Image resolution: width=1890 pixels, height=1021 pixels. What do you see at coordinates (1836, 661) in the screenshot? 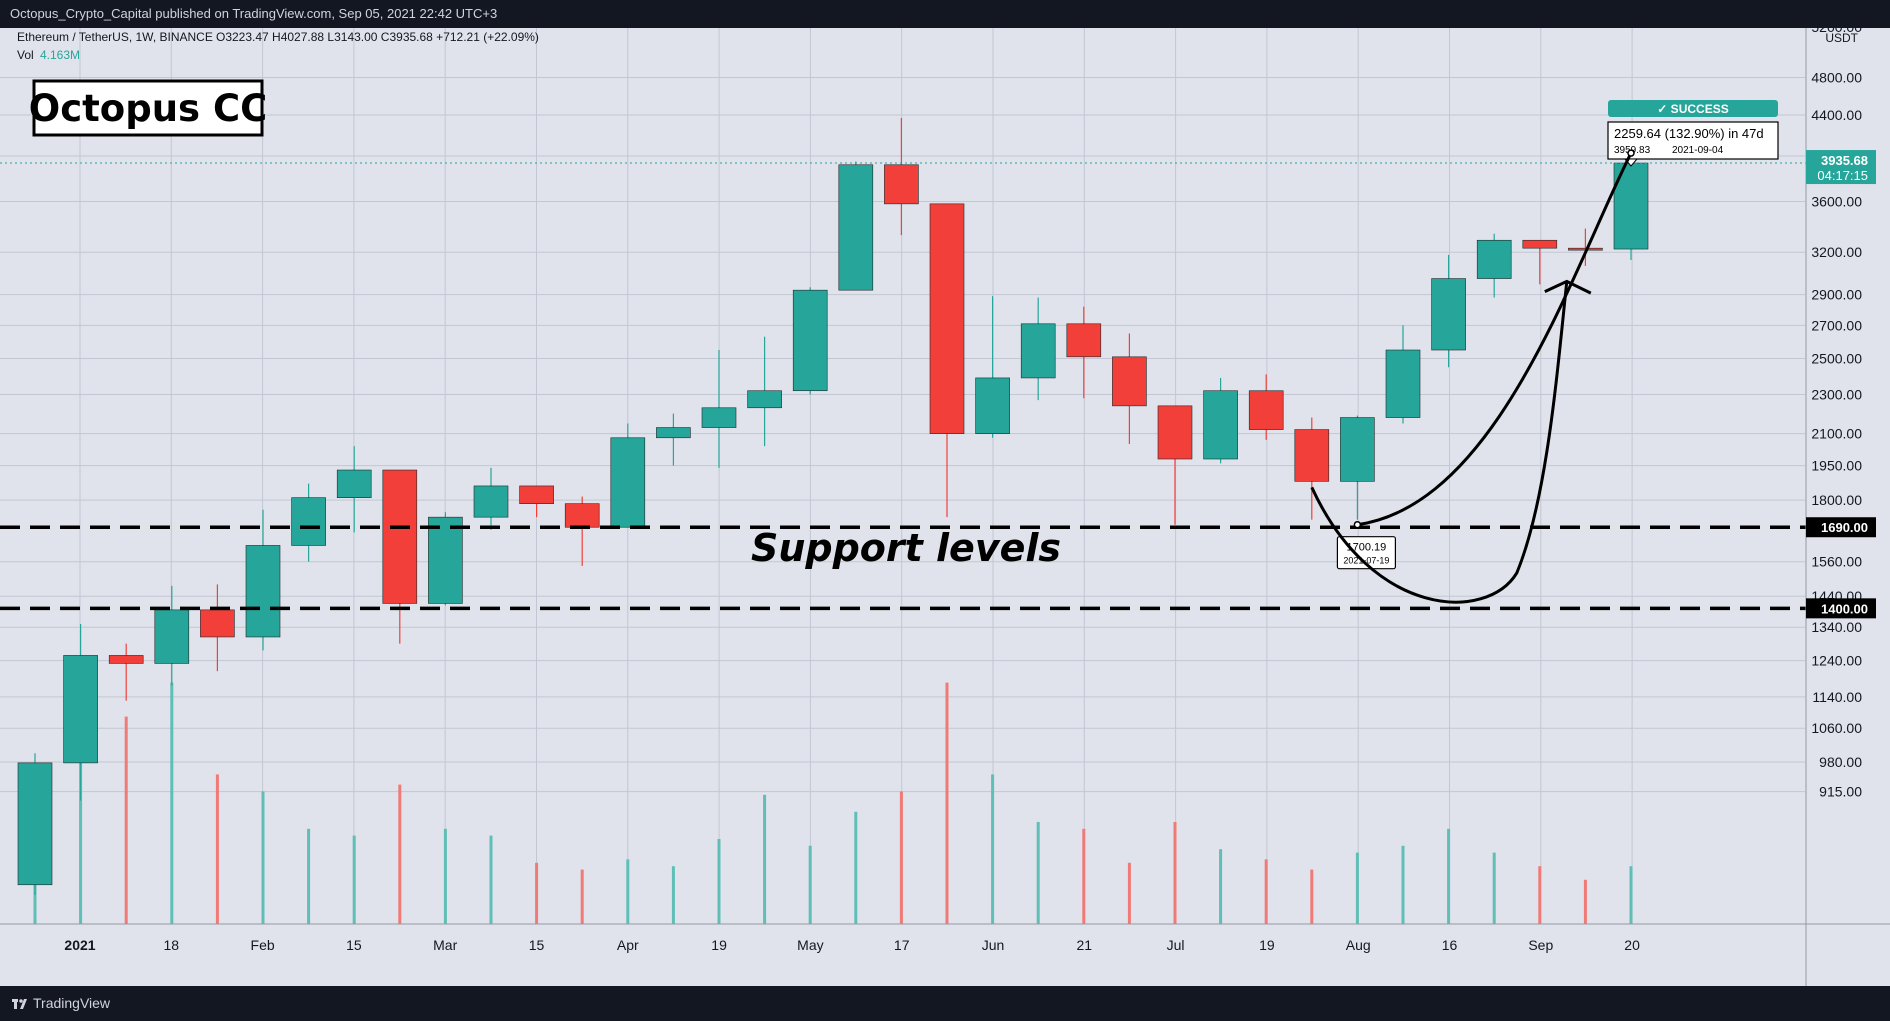
I see `price-tick-label: 1240.00` at bounding box center [1836, 661].